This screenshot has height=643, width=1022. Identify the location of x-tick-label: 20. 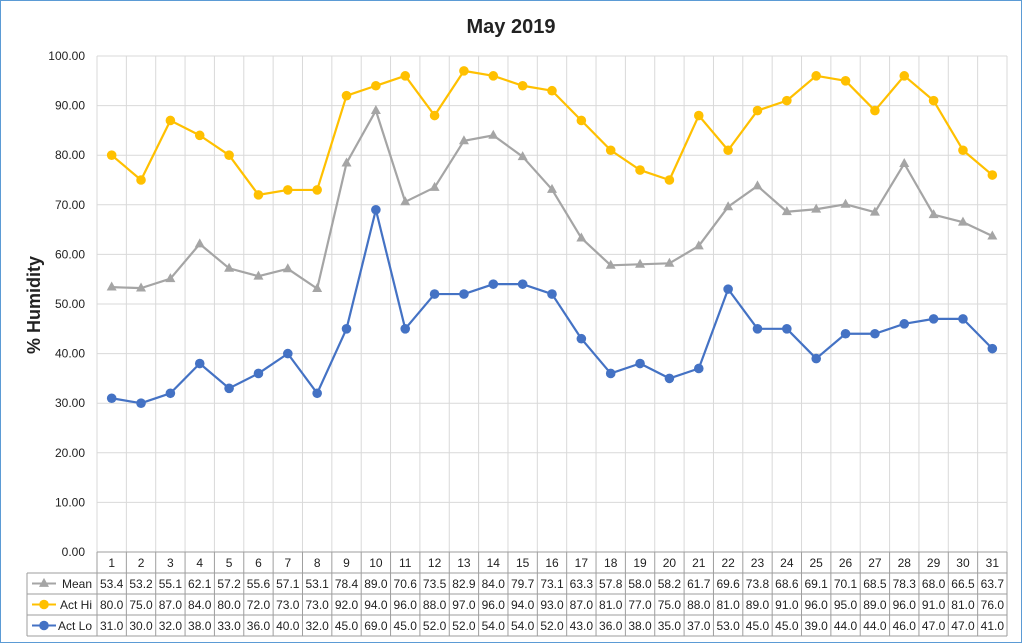
(670, 563).